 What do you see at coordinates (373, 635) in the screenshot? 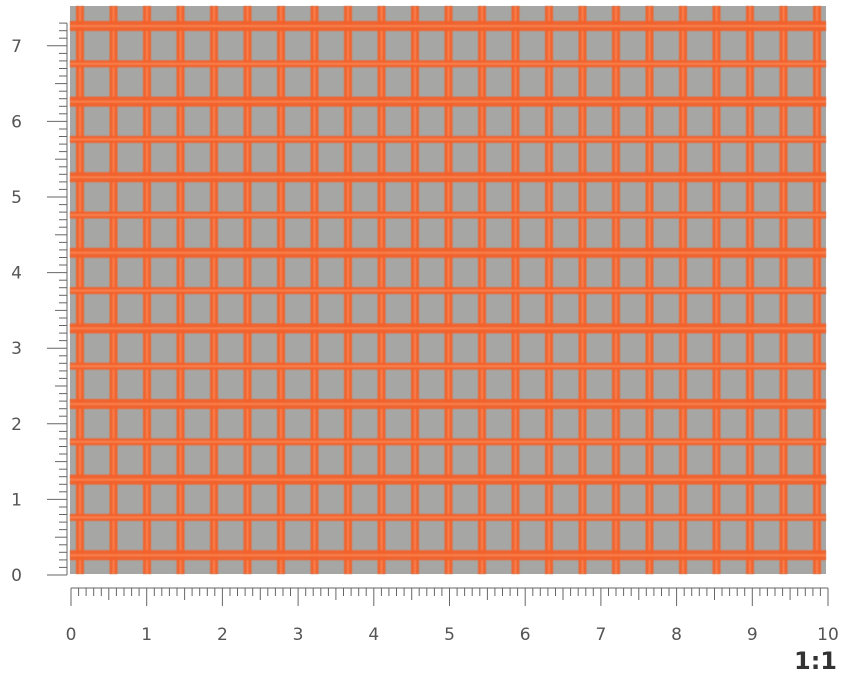
I see `x-ruler-label: 4` at bounding box center [373, 635].